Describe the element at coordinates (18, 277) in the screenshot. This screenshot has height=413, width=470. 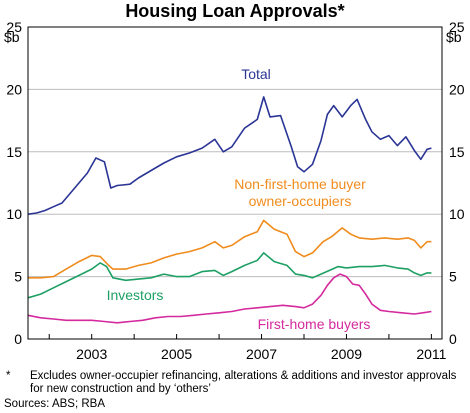
I see `y-tick-label-left: 5` at that location.